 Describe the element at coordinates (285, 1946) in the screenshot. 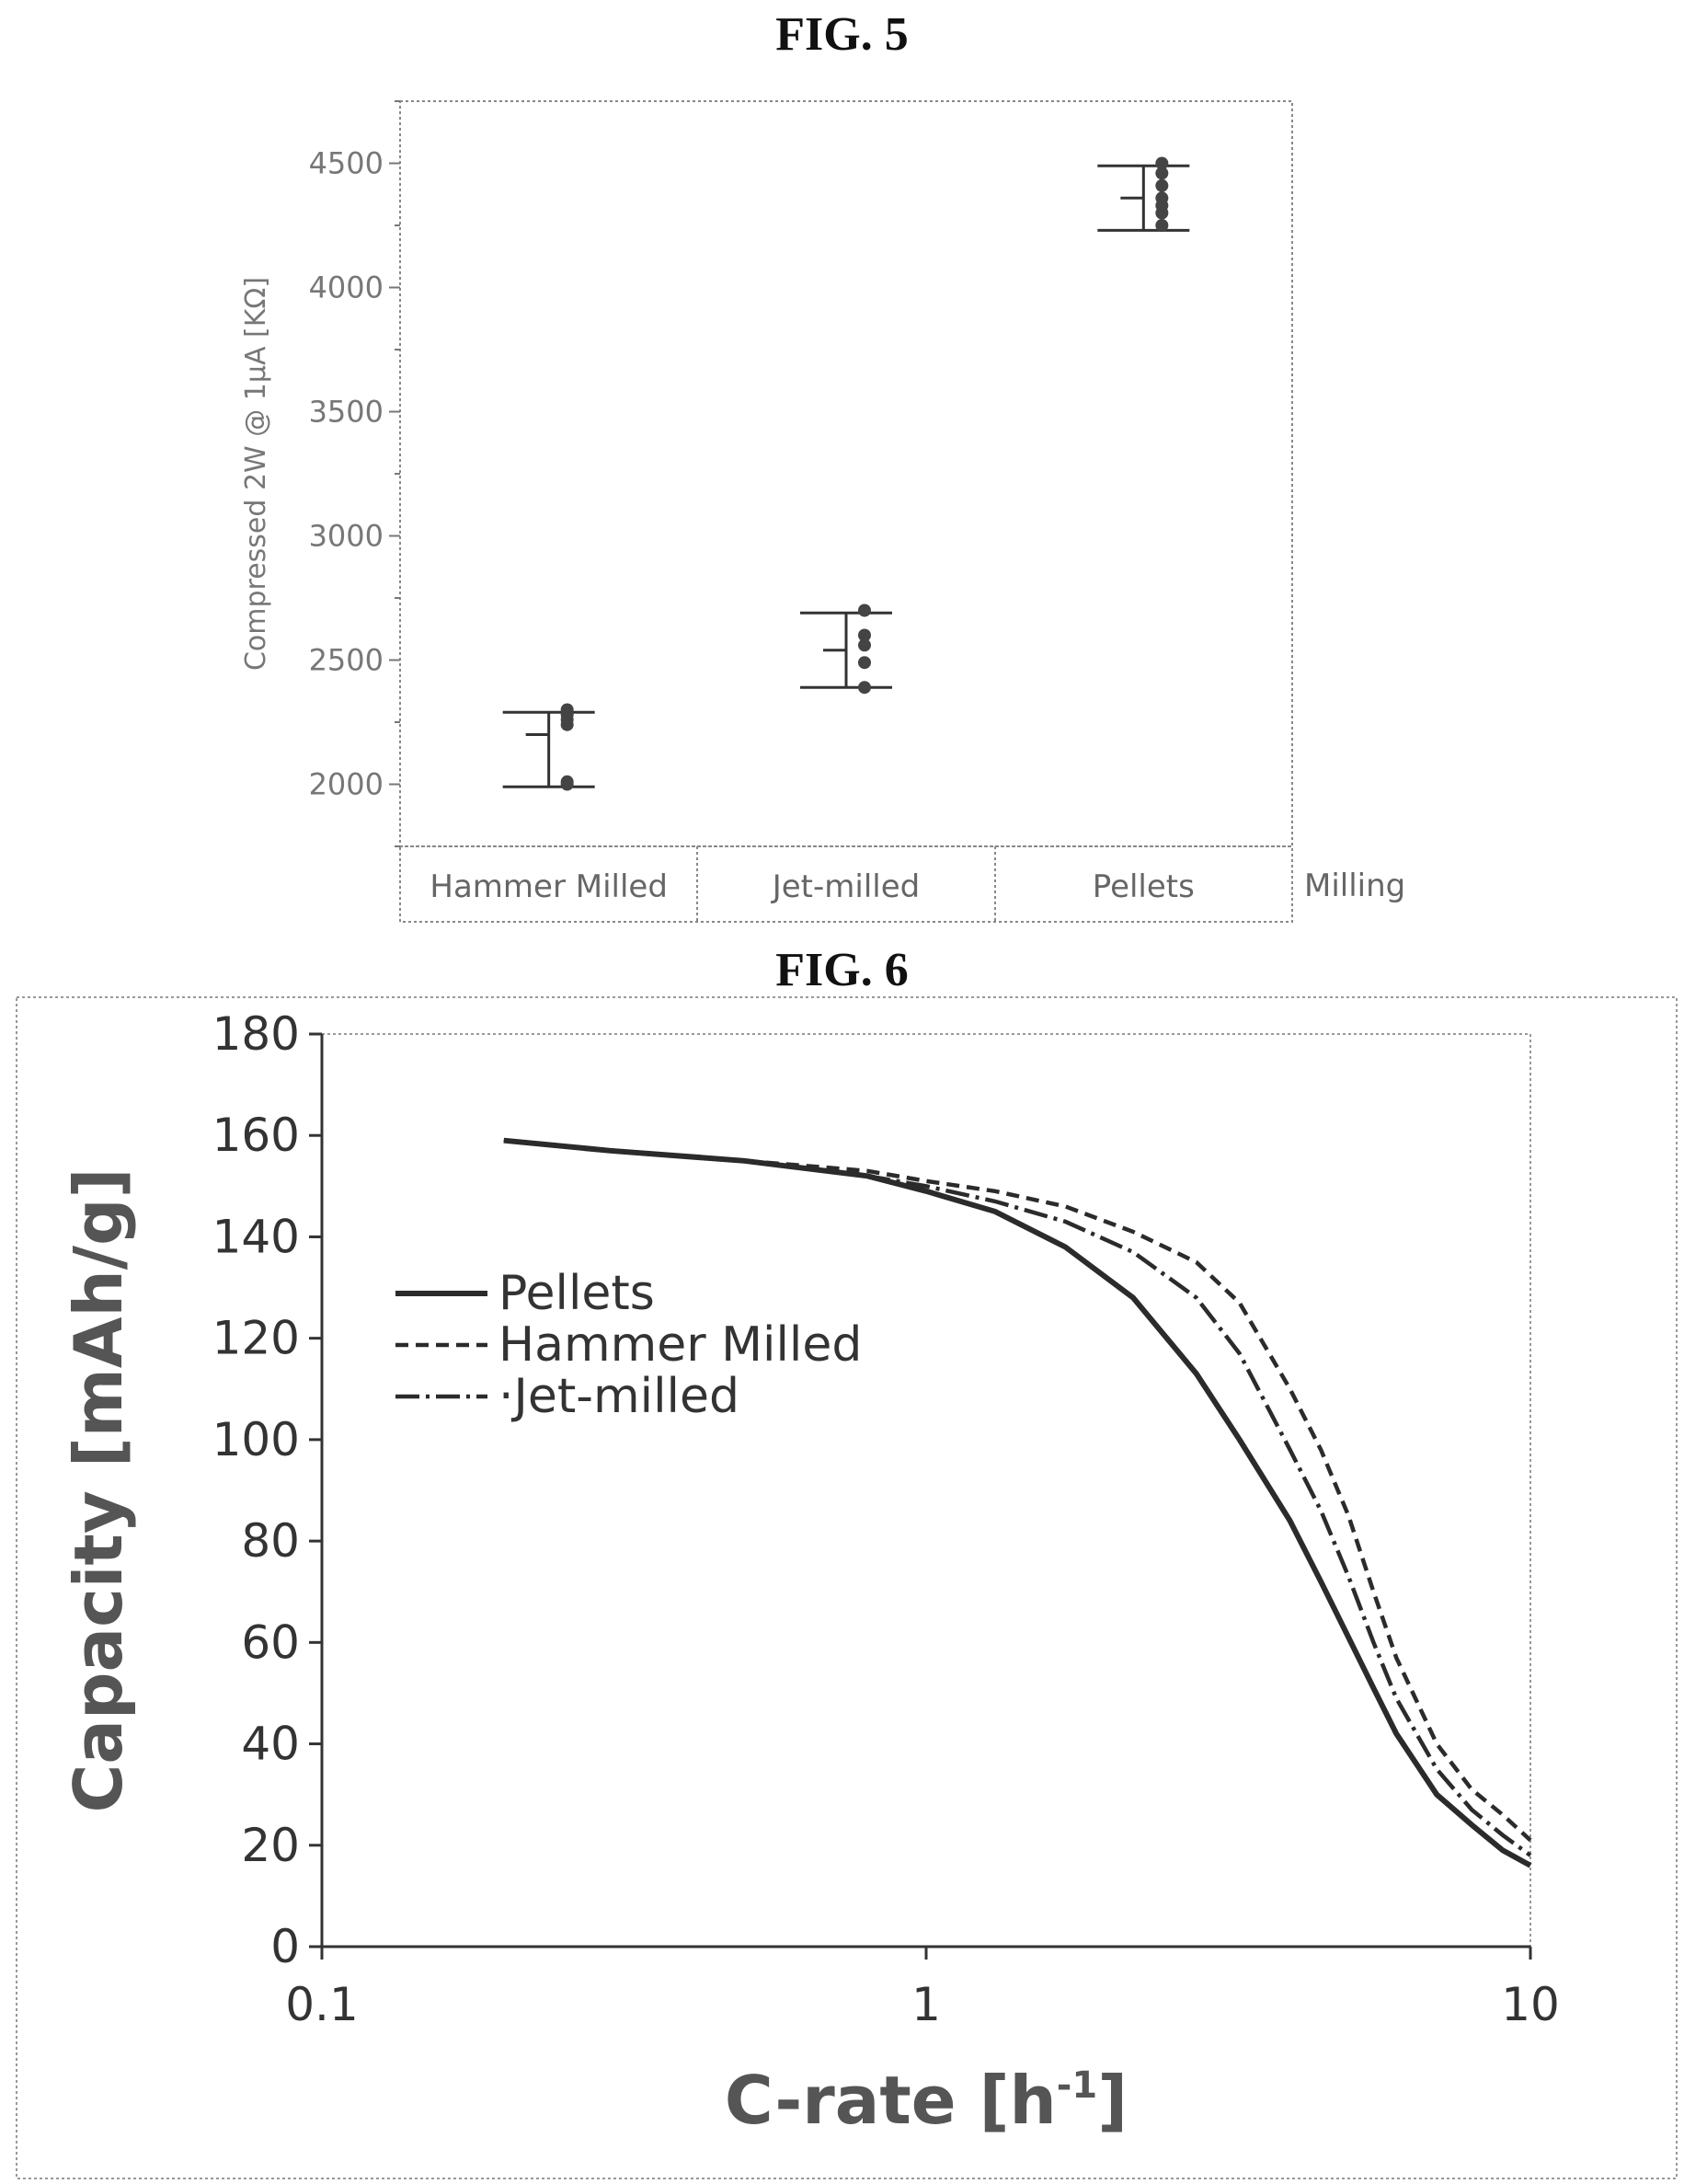

I see `fig6-y-tick-label: 0` at that location.